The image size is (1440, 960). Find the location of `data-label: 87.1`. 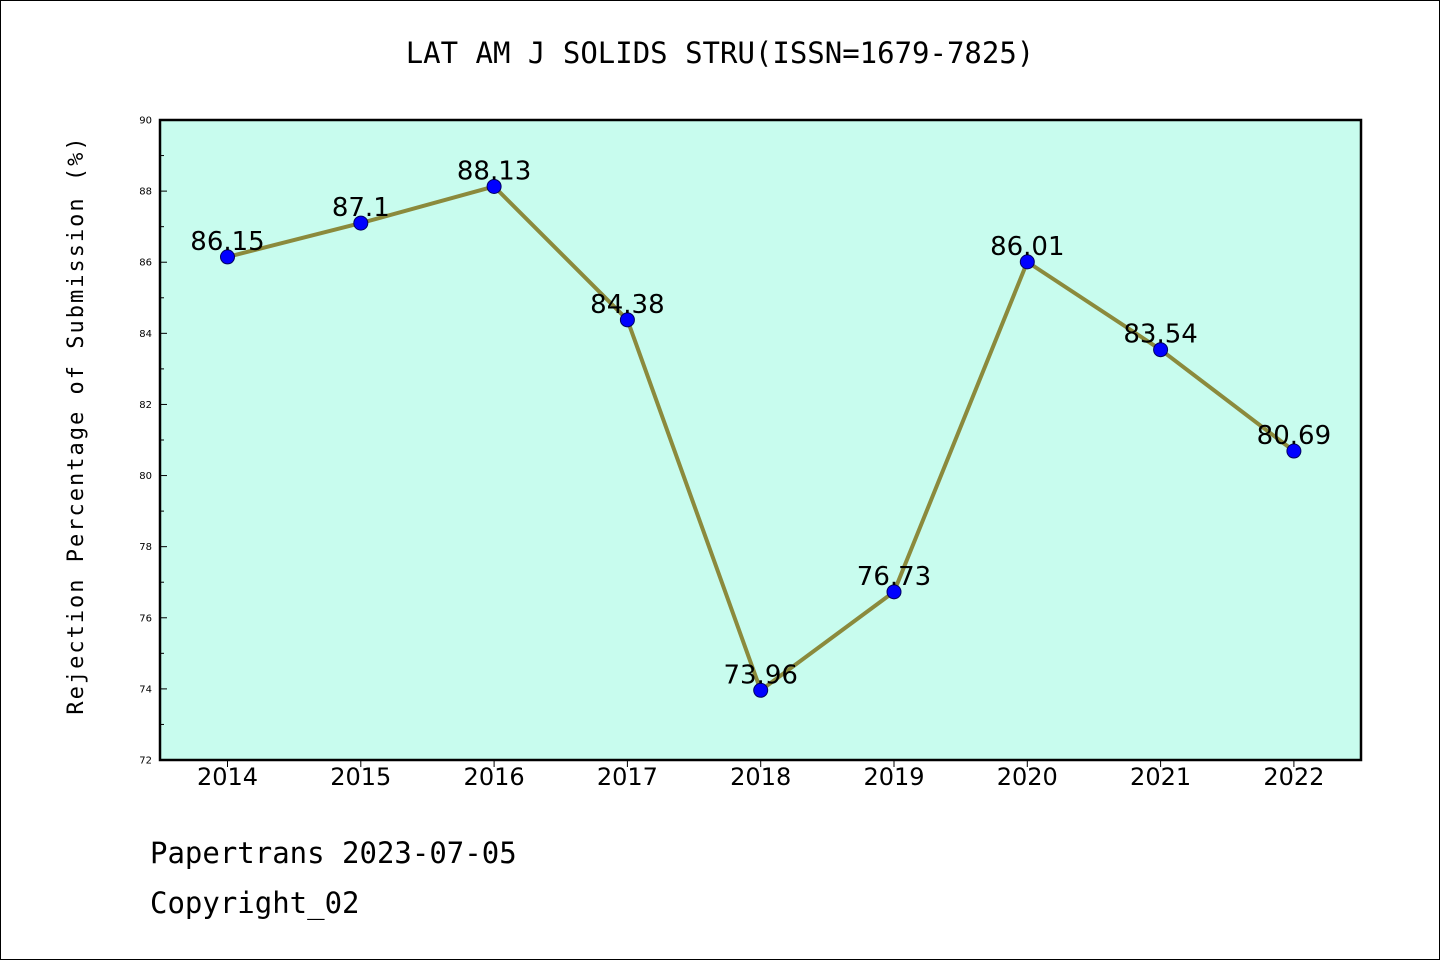

data-label: 87.1 is located at coordinates (361, 208).